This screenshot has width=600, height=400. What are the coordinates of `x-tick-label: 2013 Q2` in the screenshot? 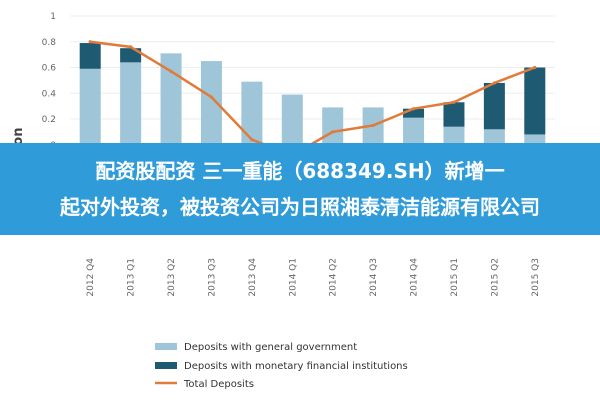 It's located at (172, 277).